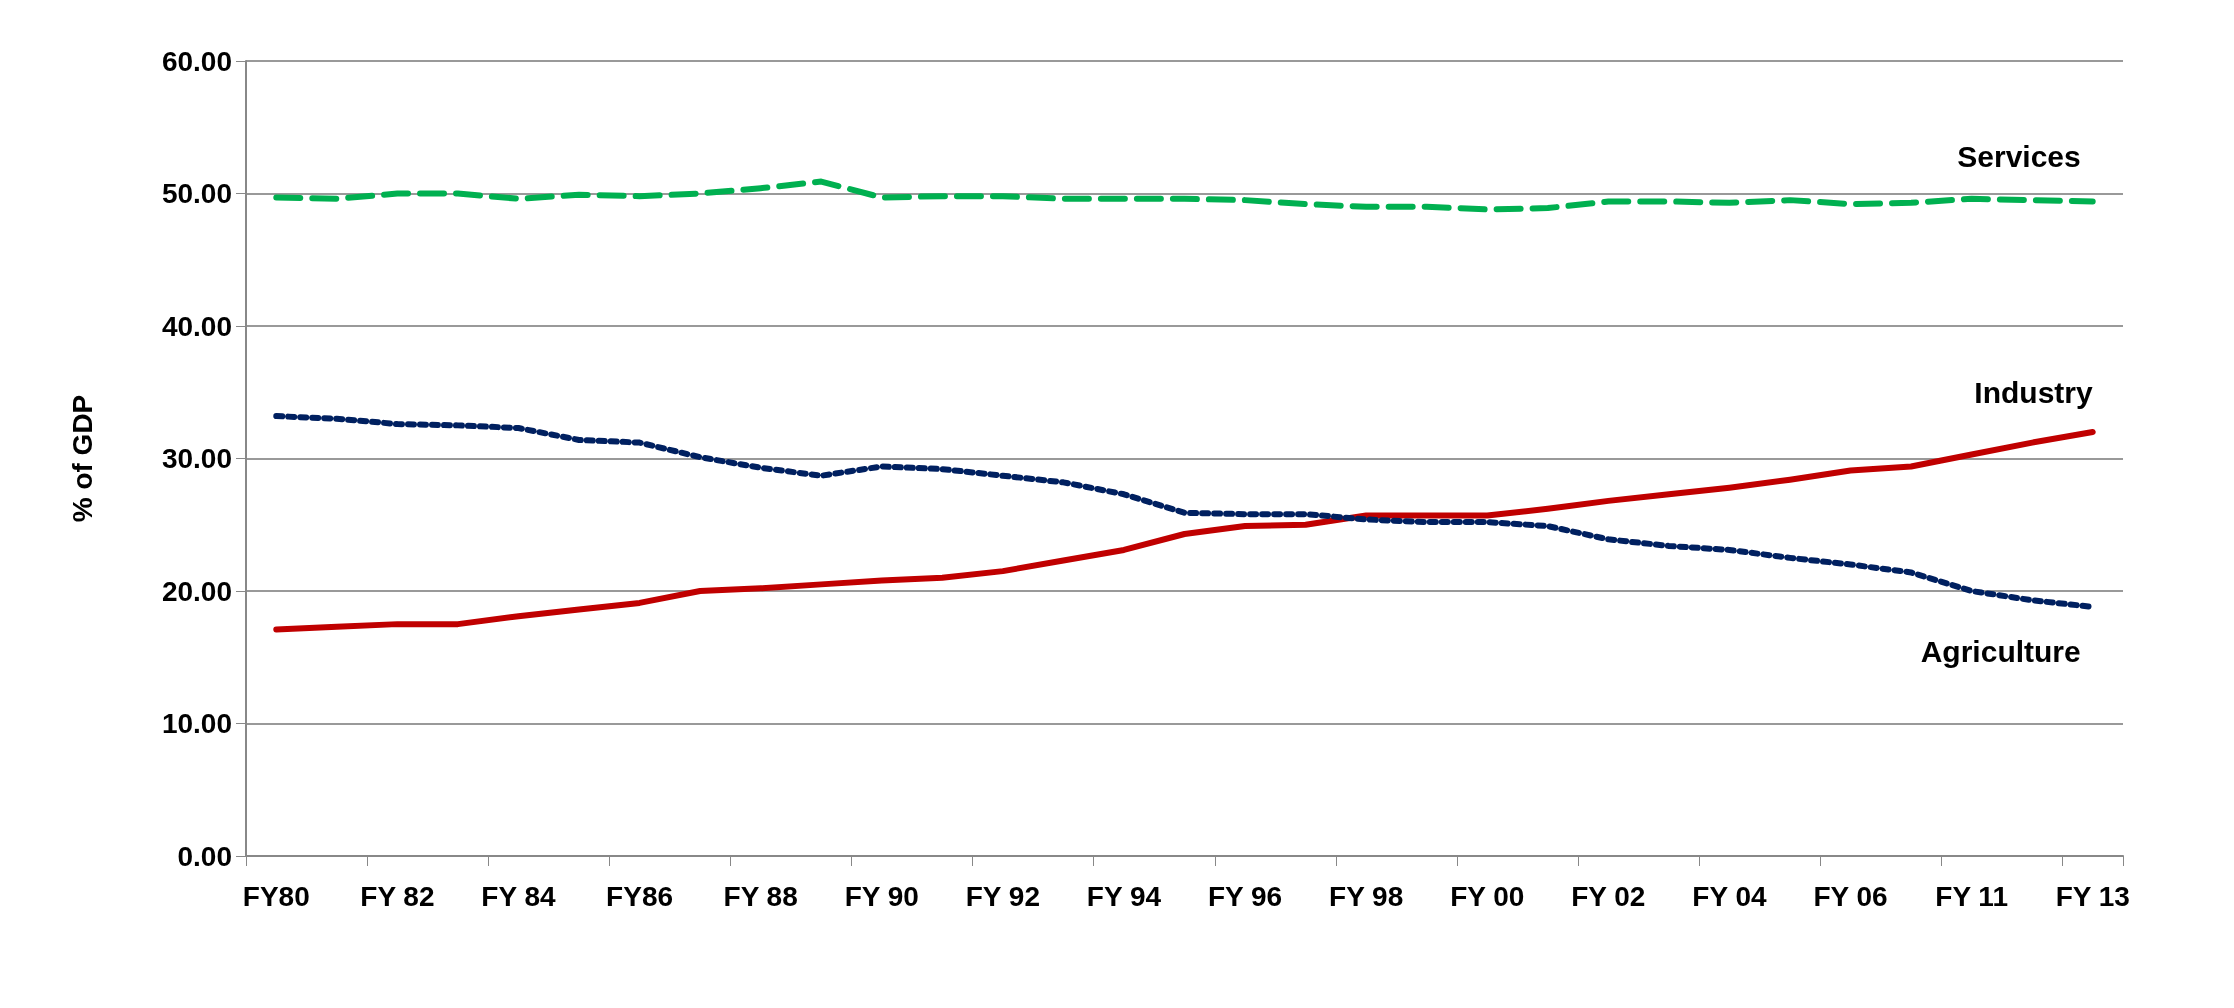 This screenshot has width=2234, height=1008. What do you see at coordinates (518, 896) in the screenshot?
I see `x-tick-label: FY 84` at bounding box center [518, 896].